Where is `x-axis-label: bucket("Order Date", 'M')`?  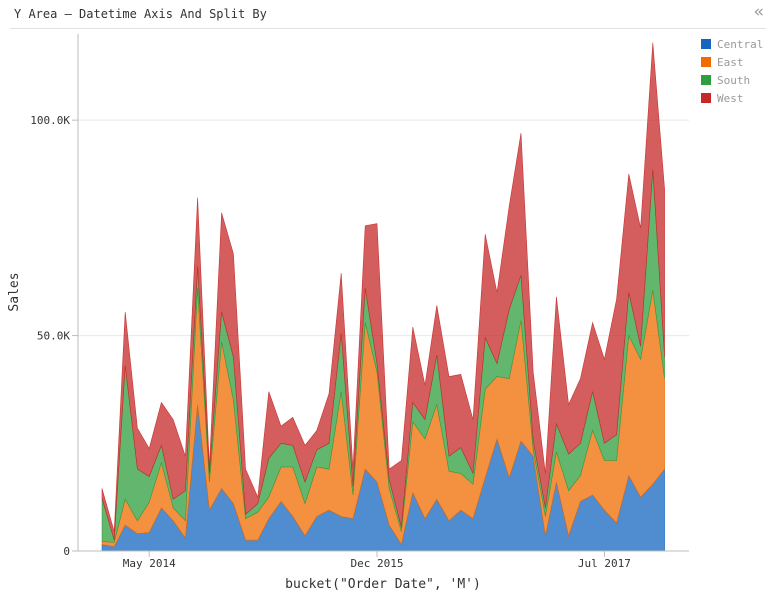
x-axis-label: bucket("Order Date", 'M') is located at coordinates (383, 584).